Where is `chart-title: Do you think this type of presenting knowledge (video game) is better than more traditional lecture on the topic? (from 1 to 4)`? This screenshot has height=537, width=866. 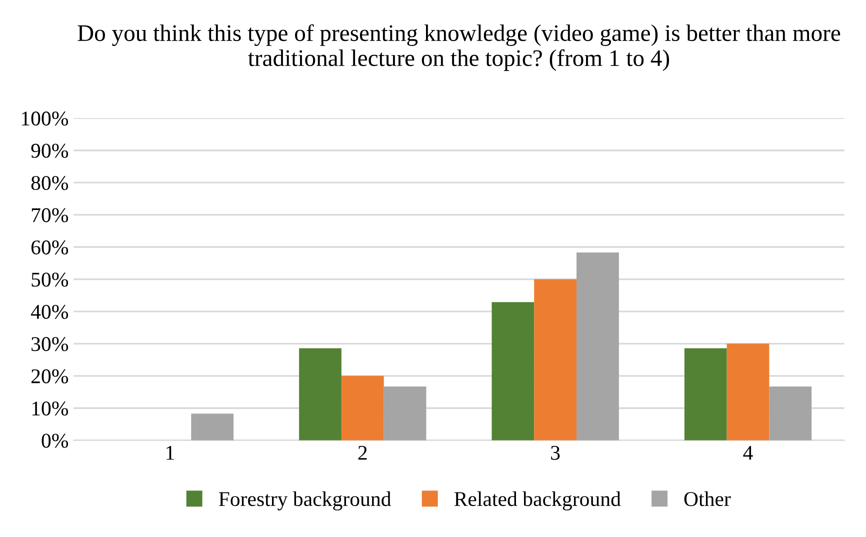
chart-title: Do you think this type of presenting knowledge (video game) is better than more traditional lecture on the topic? (from 1 to 4) is located at coordinates (459, 47).